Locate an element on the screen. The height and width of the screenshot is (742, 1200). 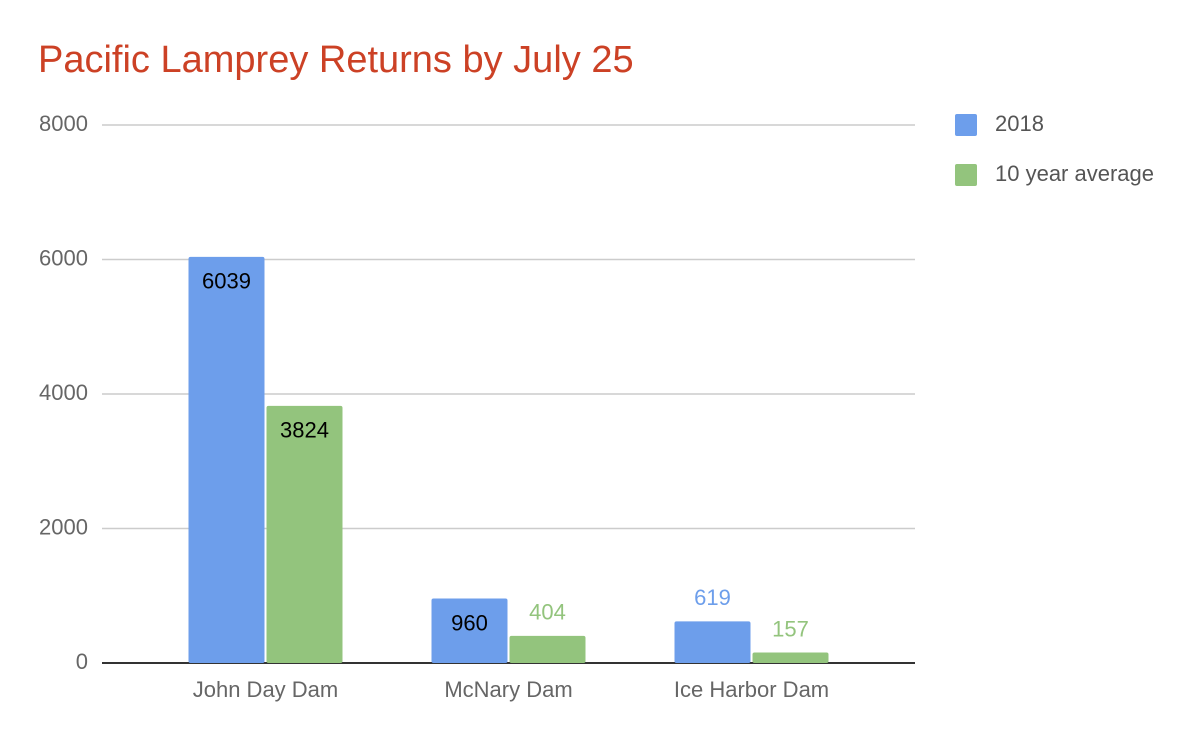
legend-label: 2018 is located at coordinates (1019, 123).